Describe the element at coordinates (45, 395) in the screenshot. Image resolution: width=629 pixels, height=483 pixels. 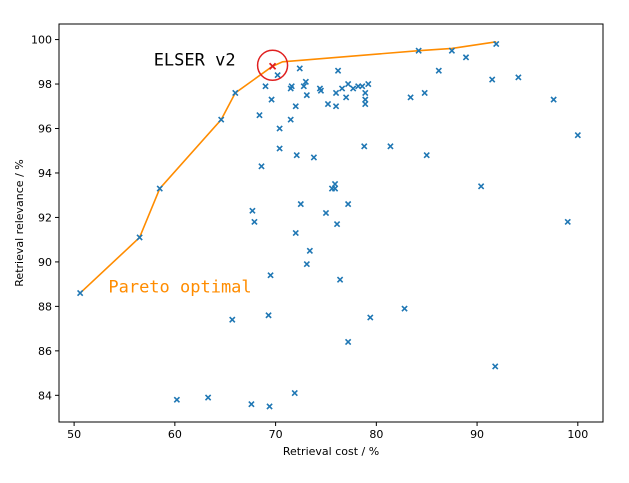
I see `y-tick-label: 84` at that location.